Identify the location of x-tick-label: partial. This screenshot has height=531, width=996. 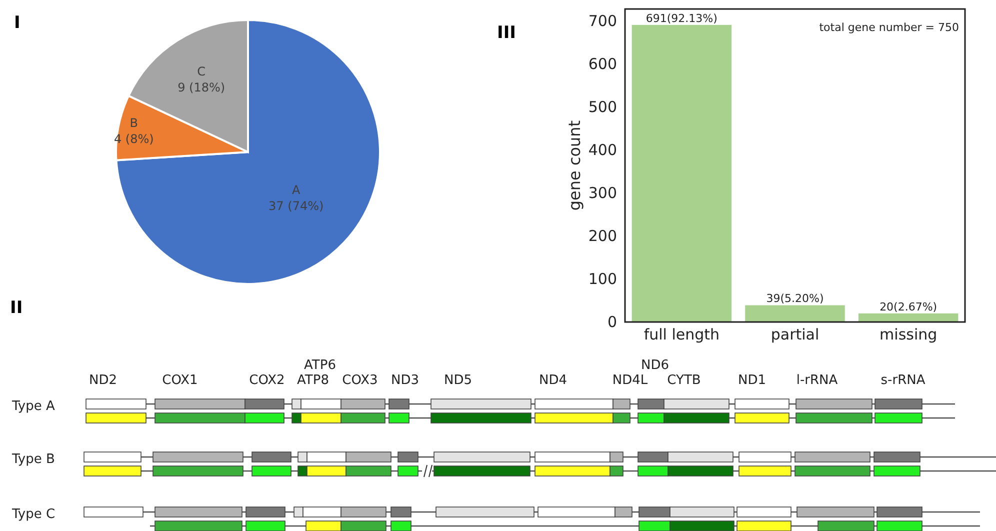
(795, 335).